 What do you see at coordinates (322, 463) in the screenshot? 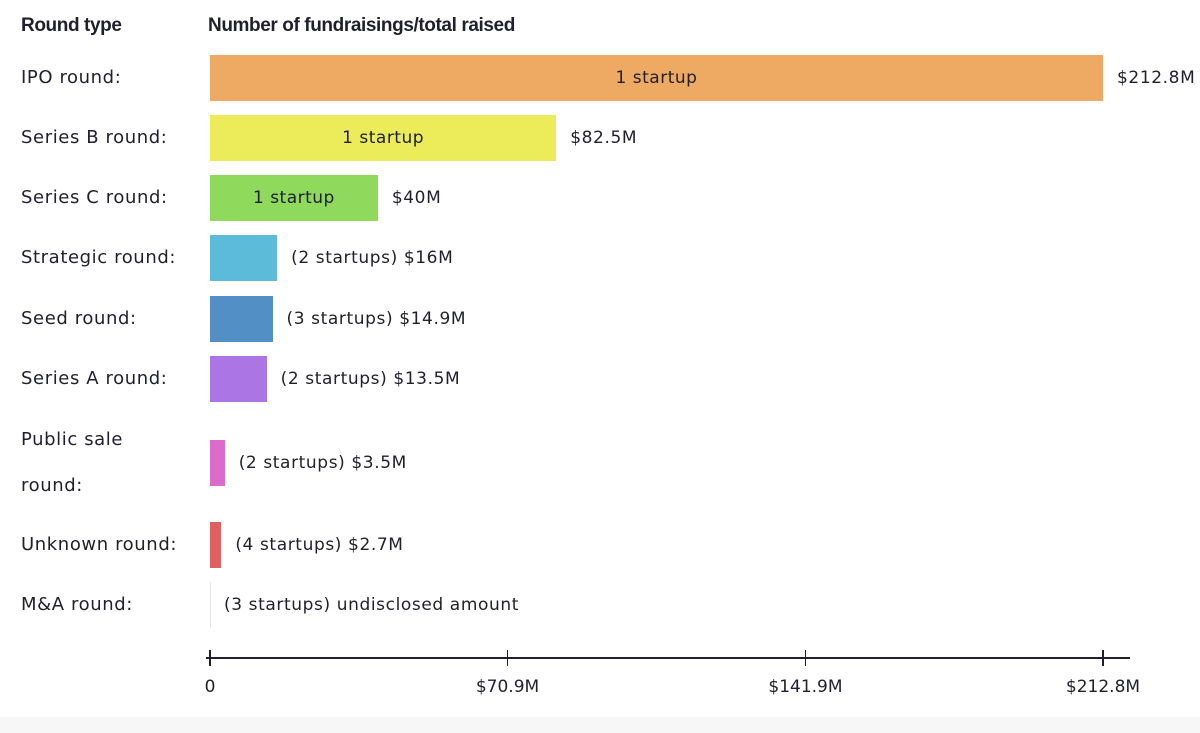
I see `bar-value-label: (2 startups) $3.5M` at bounding box center [322, 463].